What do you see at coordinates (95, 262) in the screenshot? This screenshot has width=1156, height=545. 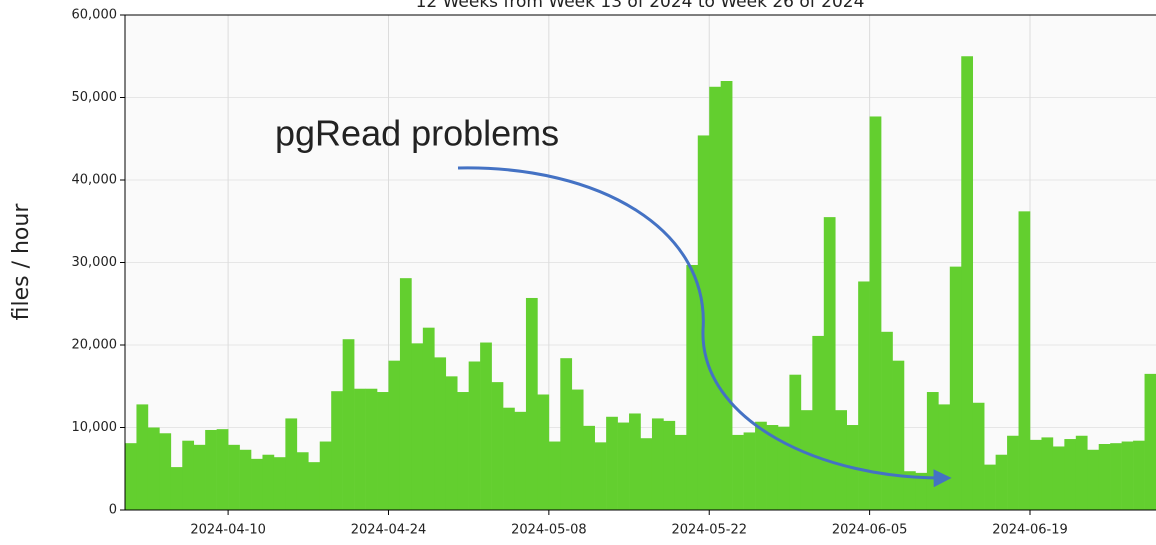 I see `y-tick-label: 30,000` at bounding box center [95, 262].